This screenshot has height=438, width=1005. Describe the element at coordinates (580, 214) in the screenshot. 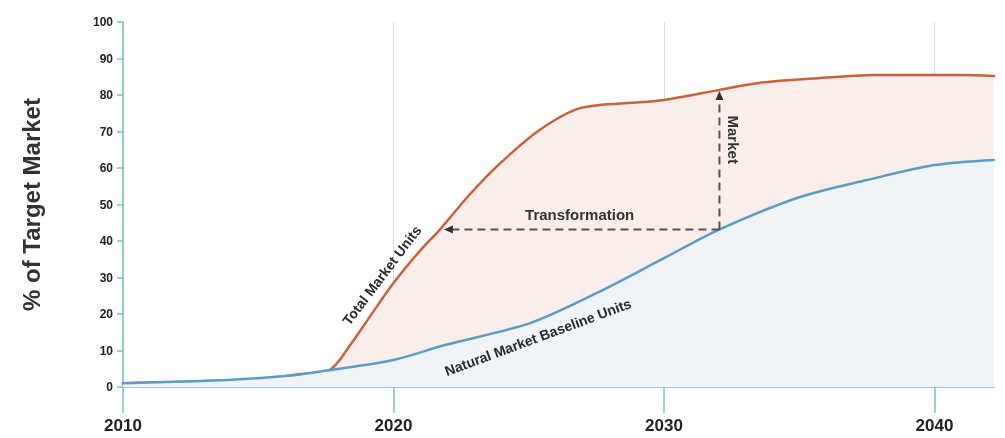

I see `annotation: Transformation` at that location.